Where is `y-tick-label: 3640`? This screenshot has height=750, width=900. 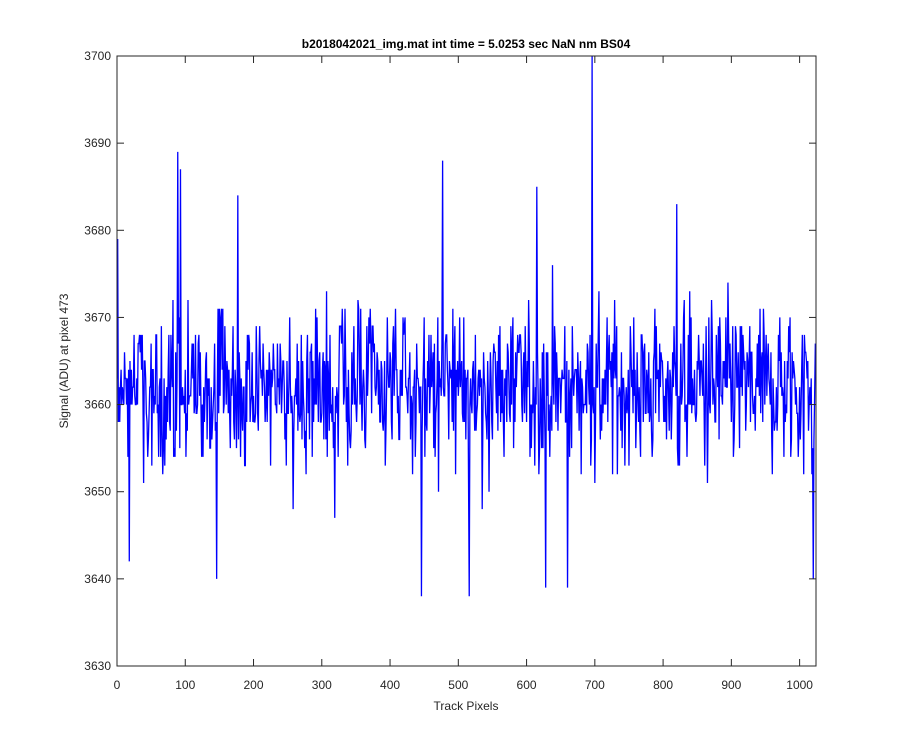
y-tick-label: 3640 is located at coordinates (97, 579).